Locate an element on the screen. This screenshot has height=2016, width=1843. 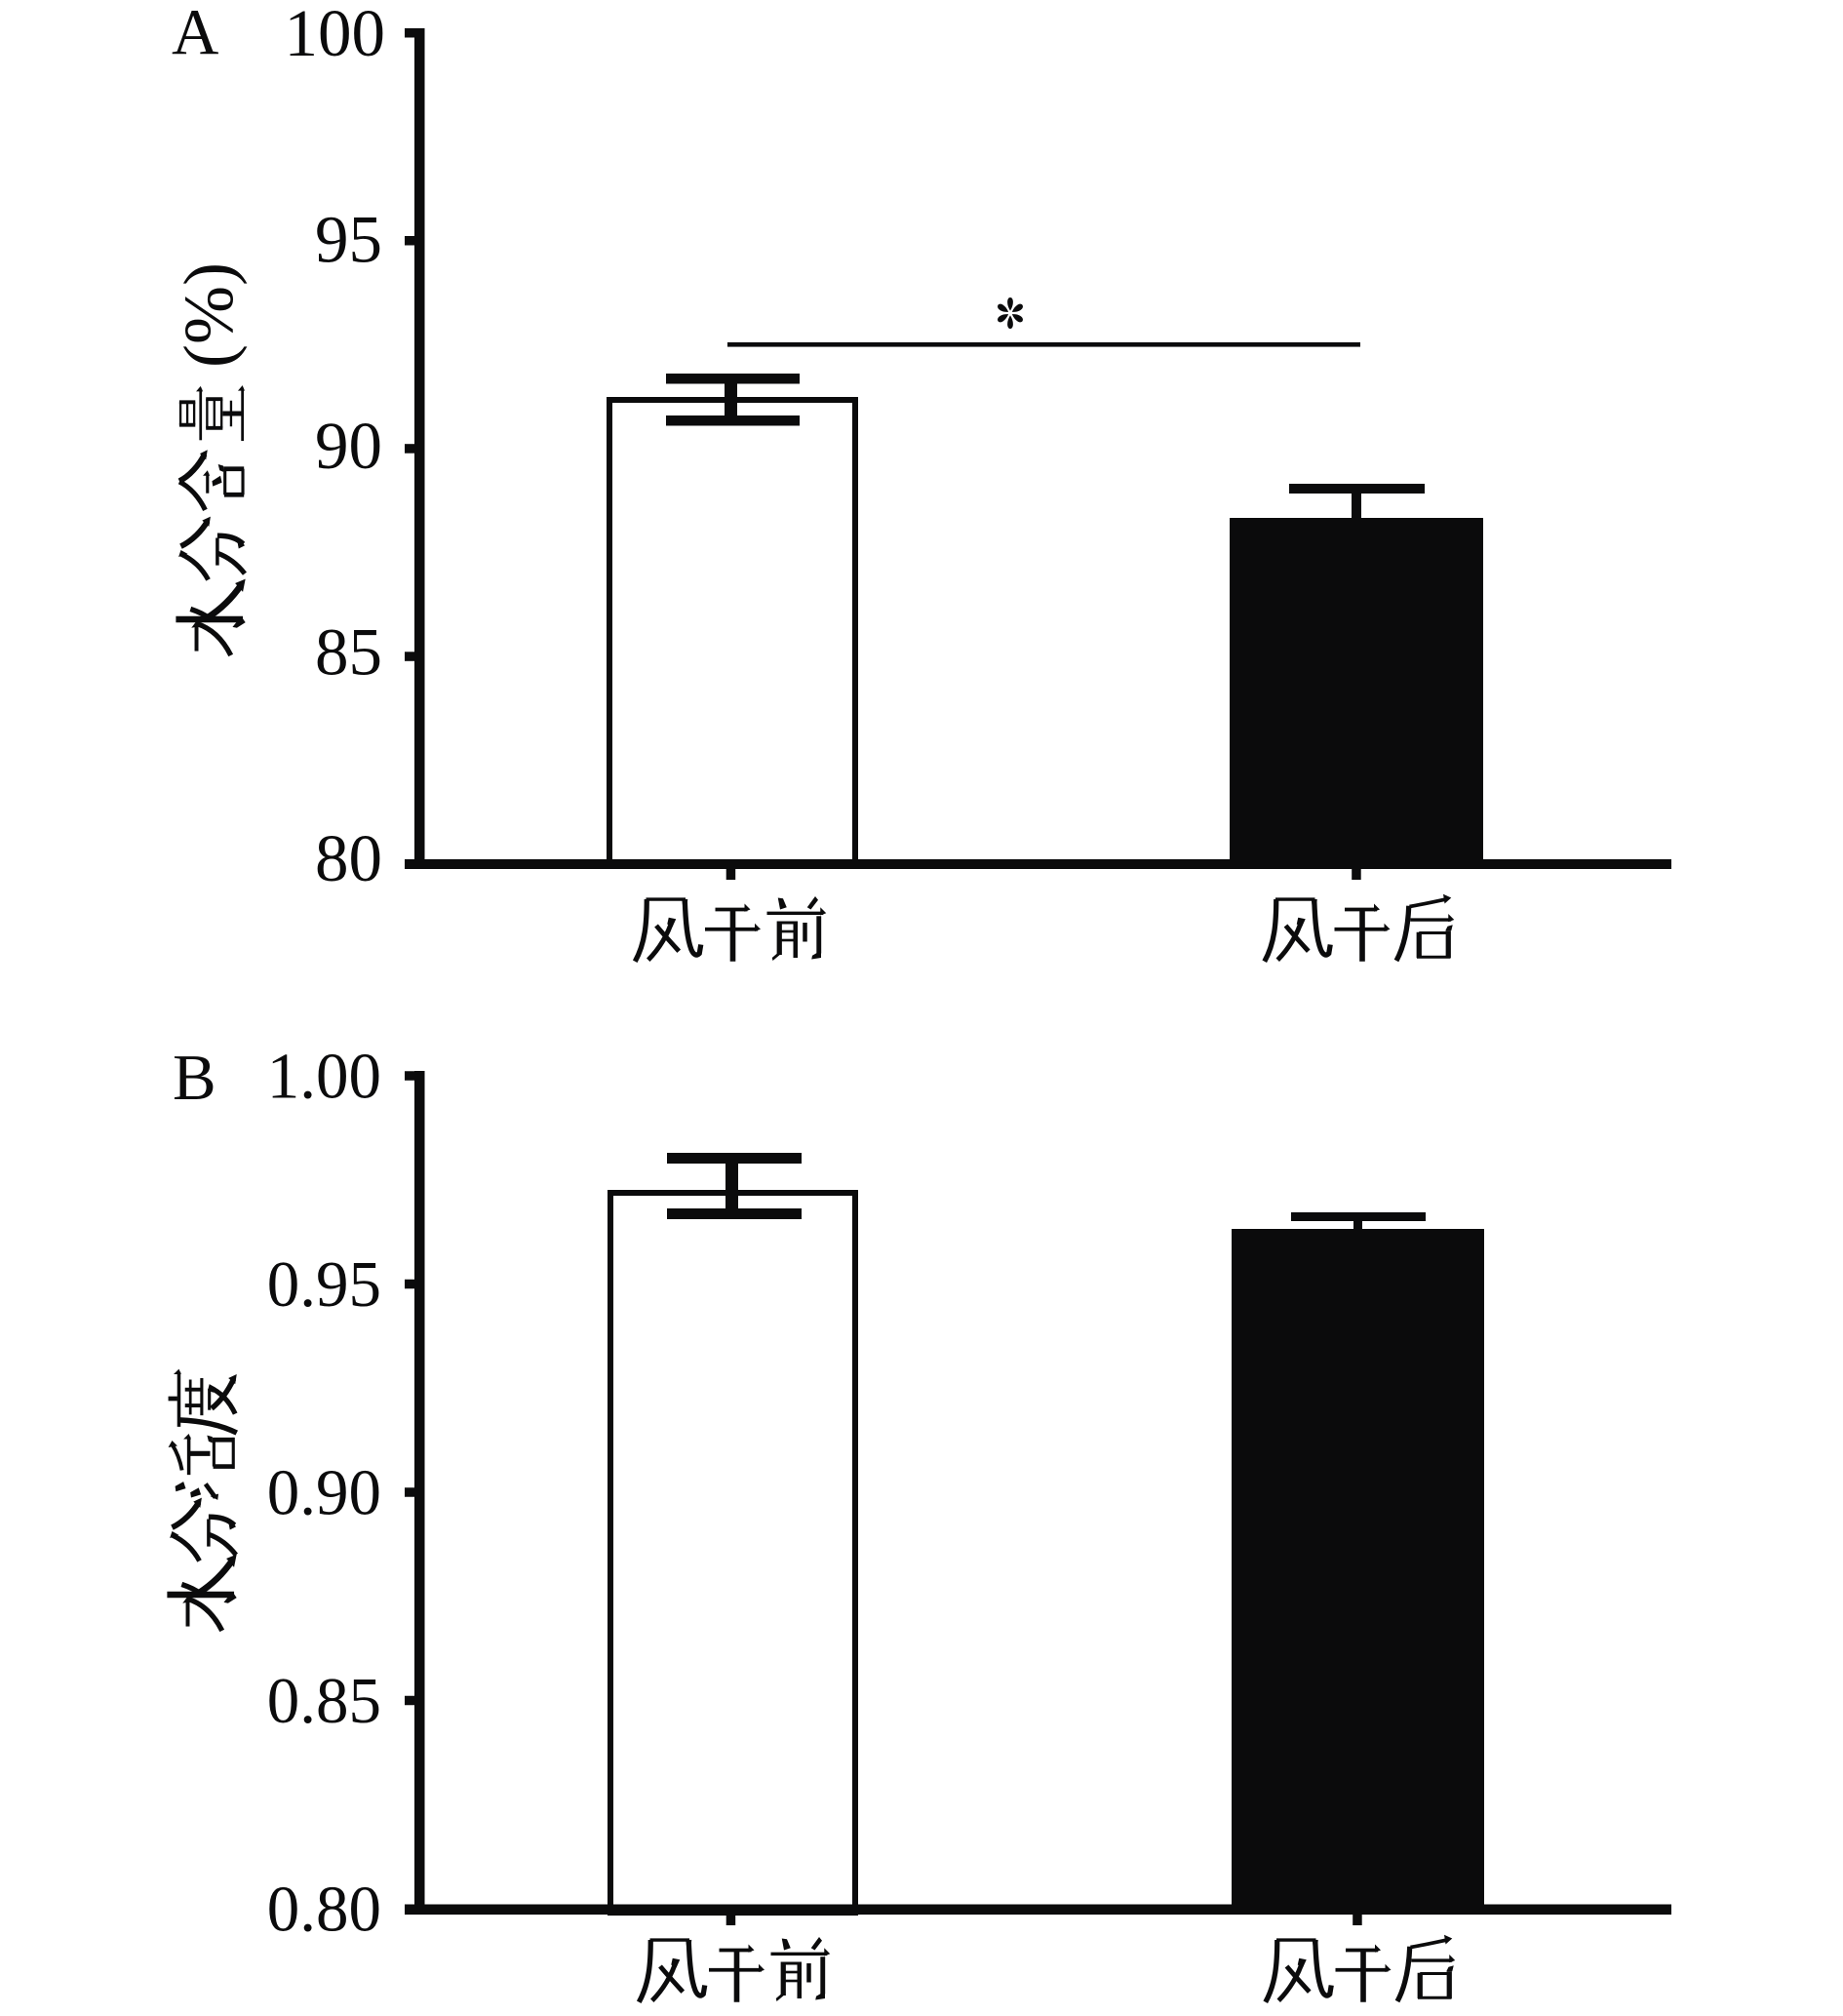
svg-text: A is located at coordinates (195, 34).